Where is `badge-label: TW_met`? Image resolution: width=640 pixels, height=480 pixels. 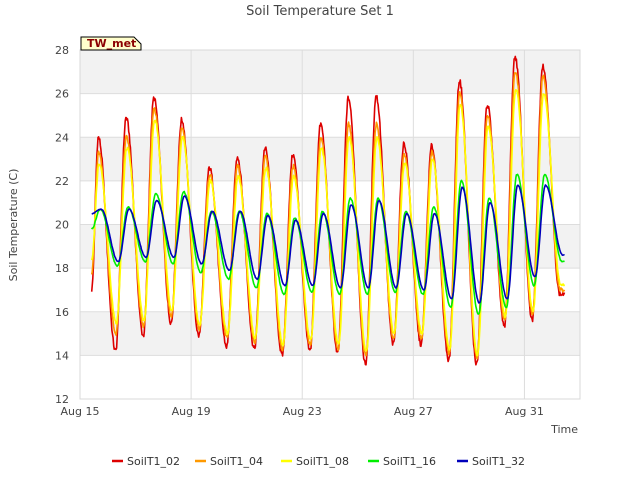
badge-label: TW_met is located at coordinates (111, 43).